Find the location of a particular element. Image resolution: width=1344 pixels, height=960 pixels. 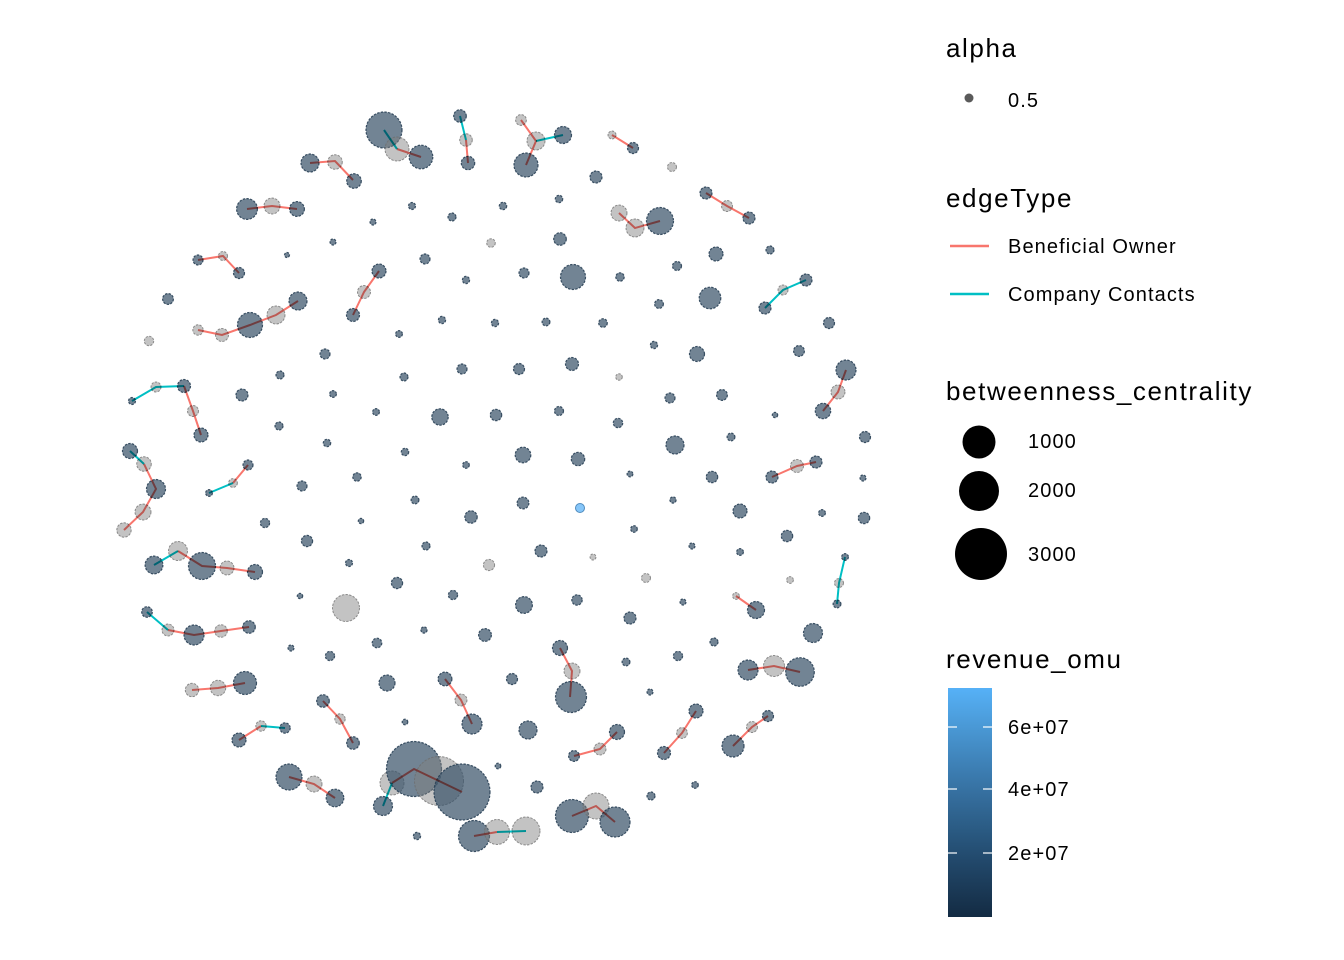

svg-text: 2e+07 is located at coordinates (1039, 854).